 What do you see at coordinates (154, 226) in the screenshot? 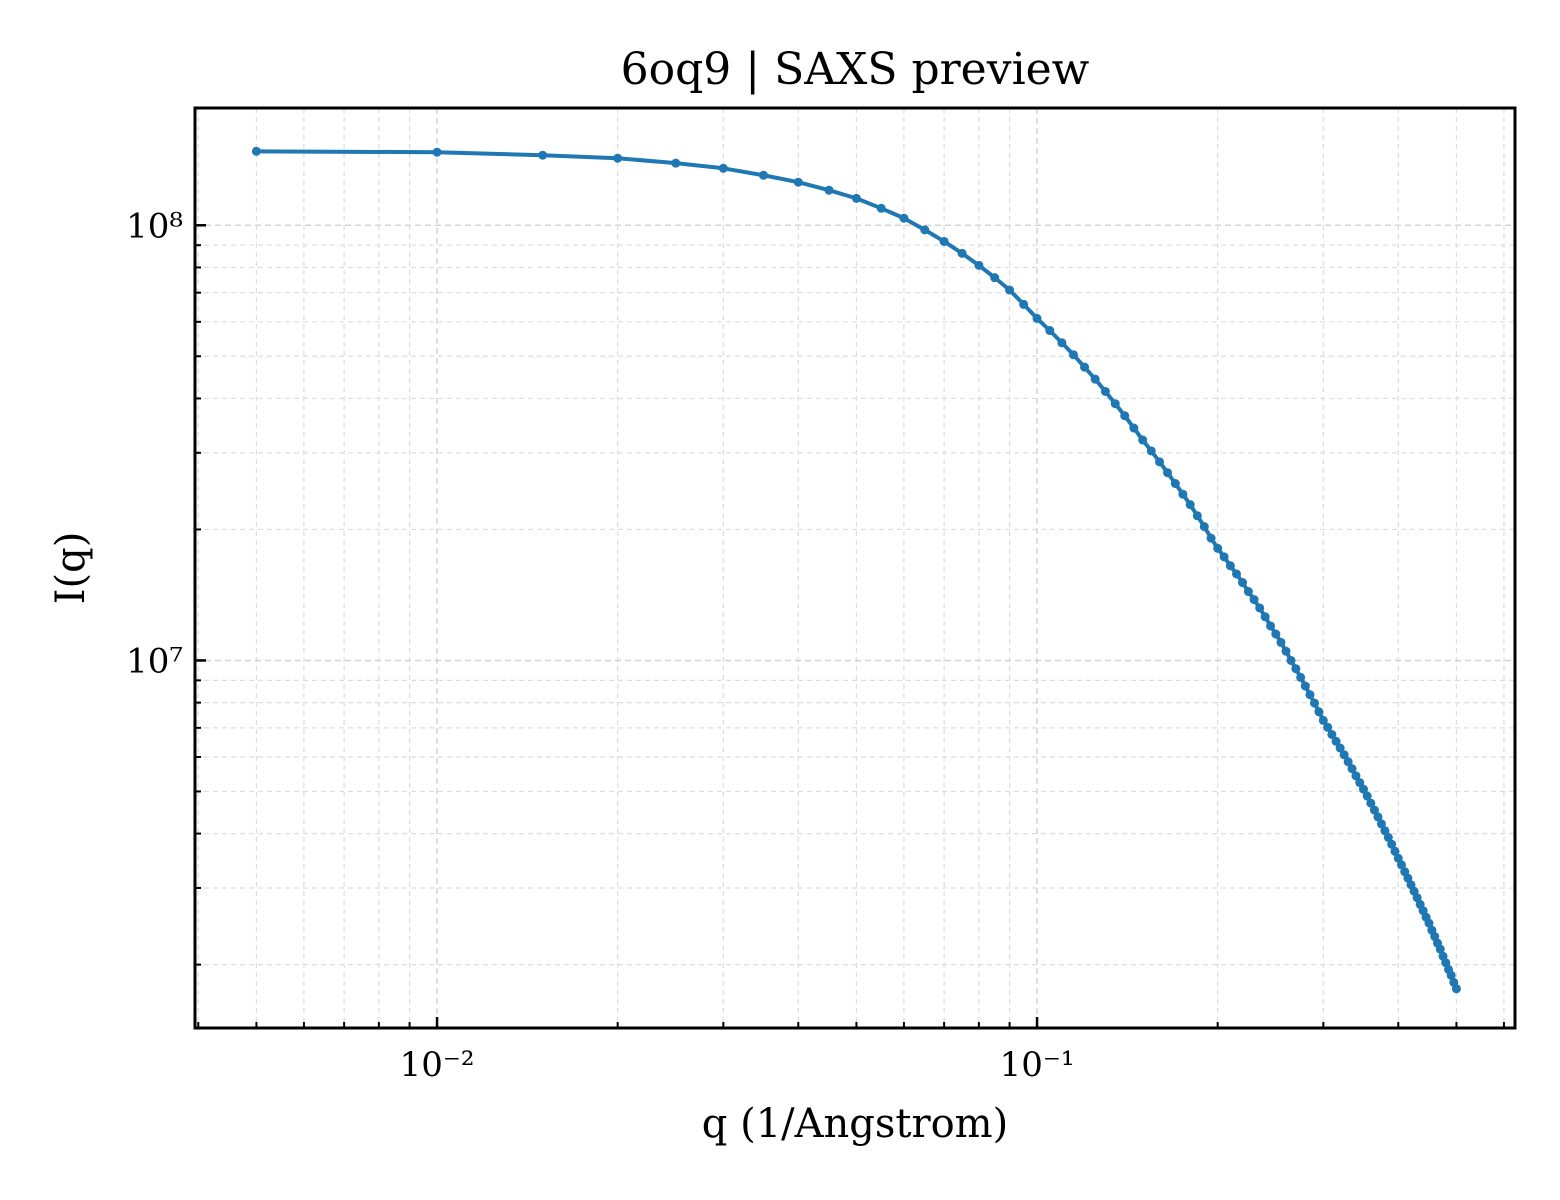
I see `y-tick-label: 10⁸` at bounding box center [154, 226].